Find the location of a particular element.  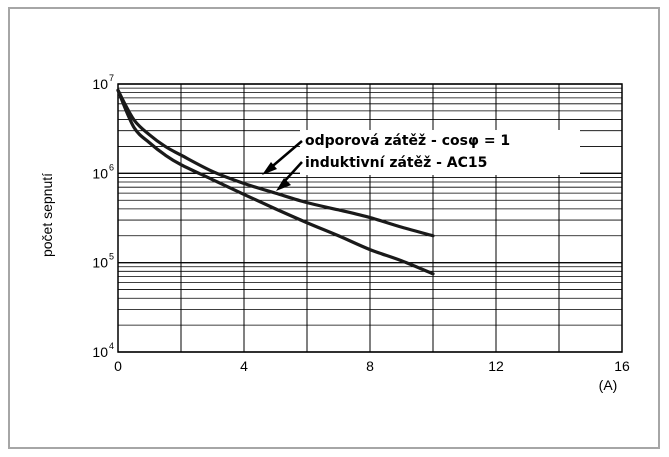

x-tick-label: 4 is located at coordinates (244, 366).